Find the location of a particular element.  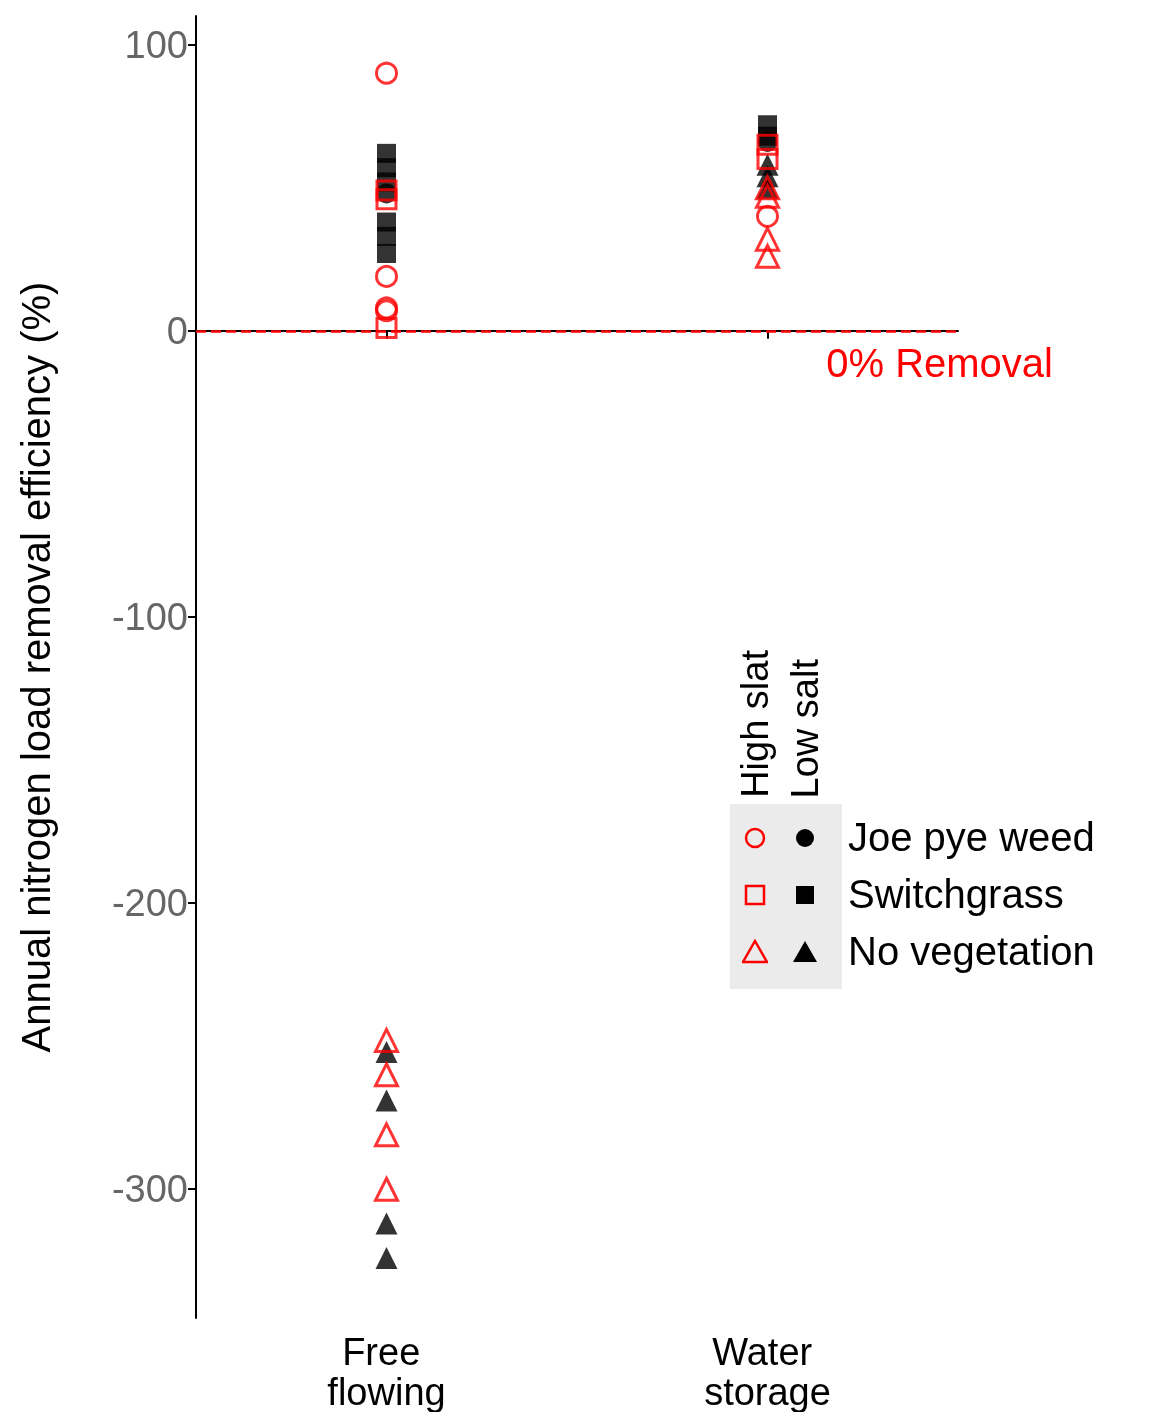

legend-label: Switchgrass is located at coordinates (956, 894).